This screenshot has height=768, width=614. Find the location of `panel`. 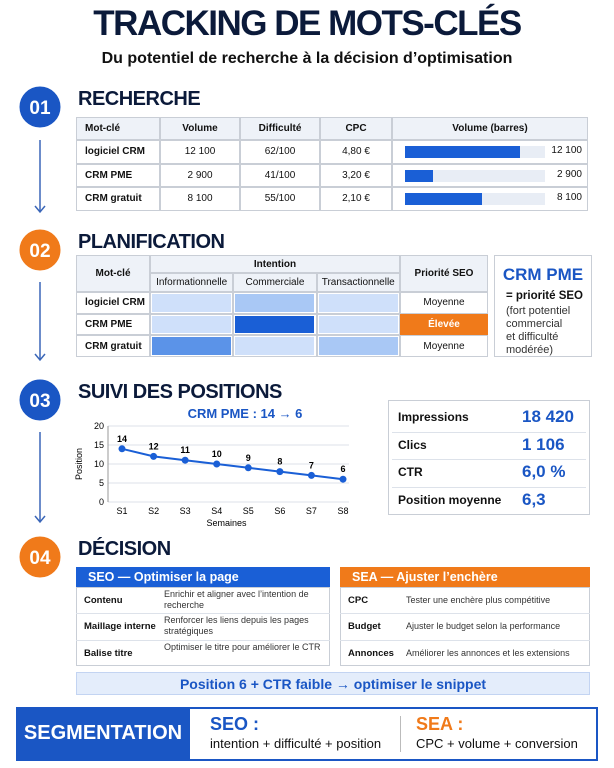

panel is located at coordinates (465, 626).